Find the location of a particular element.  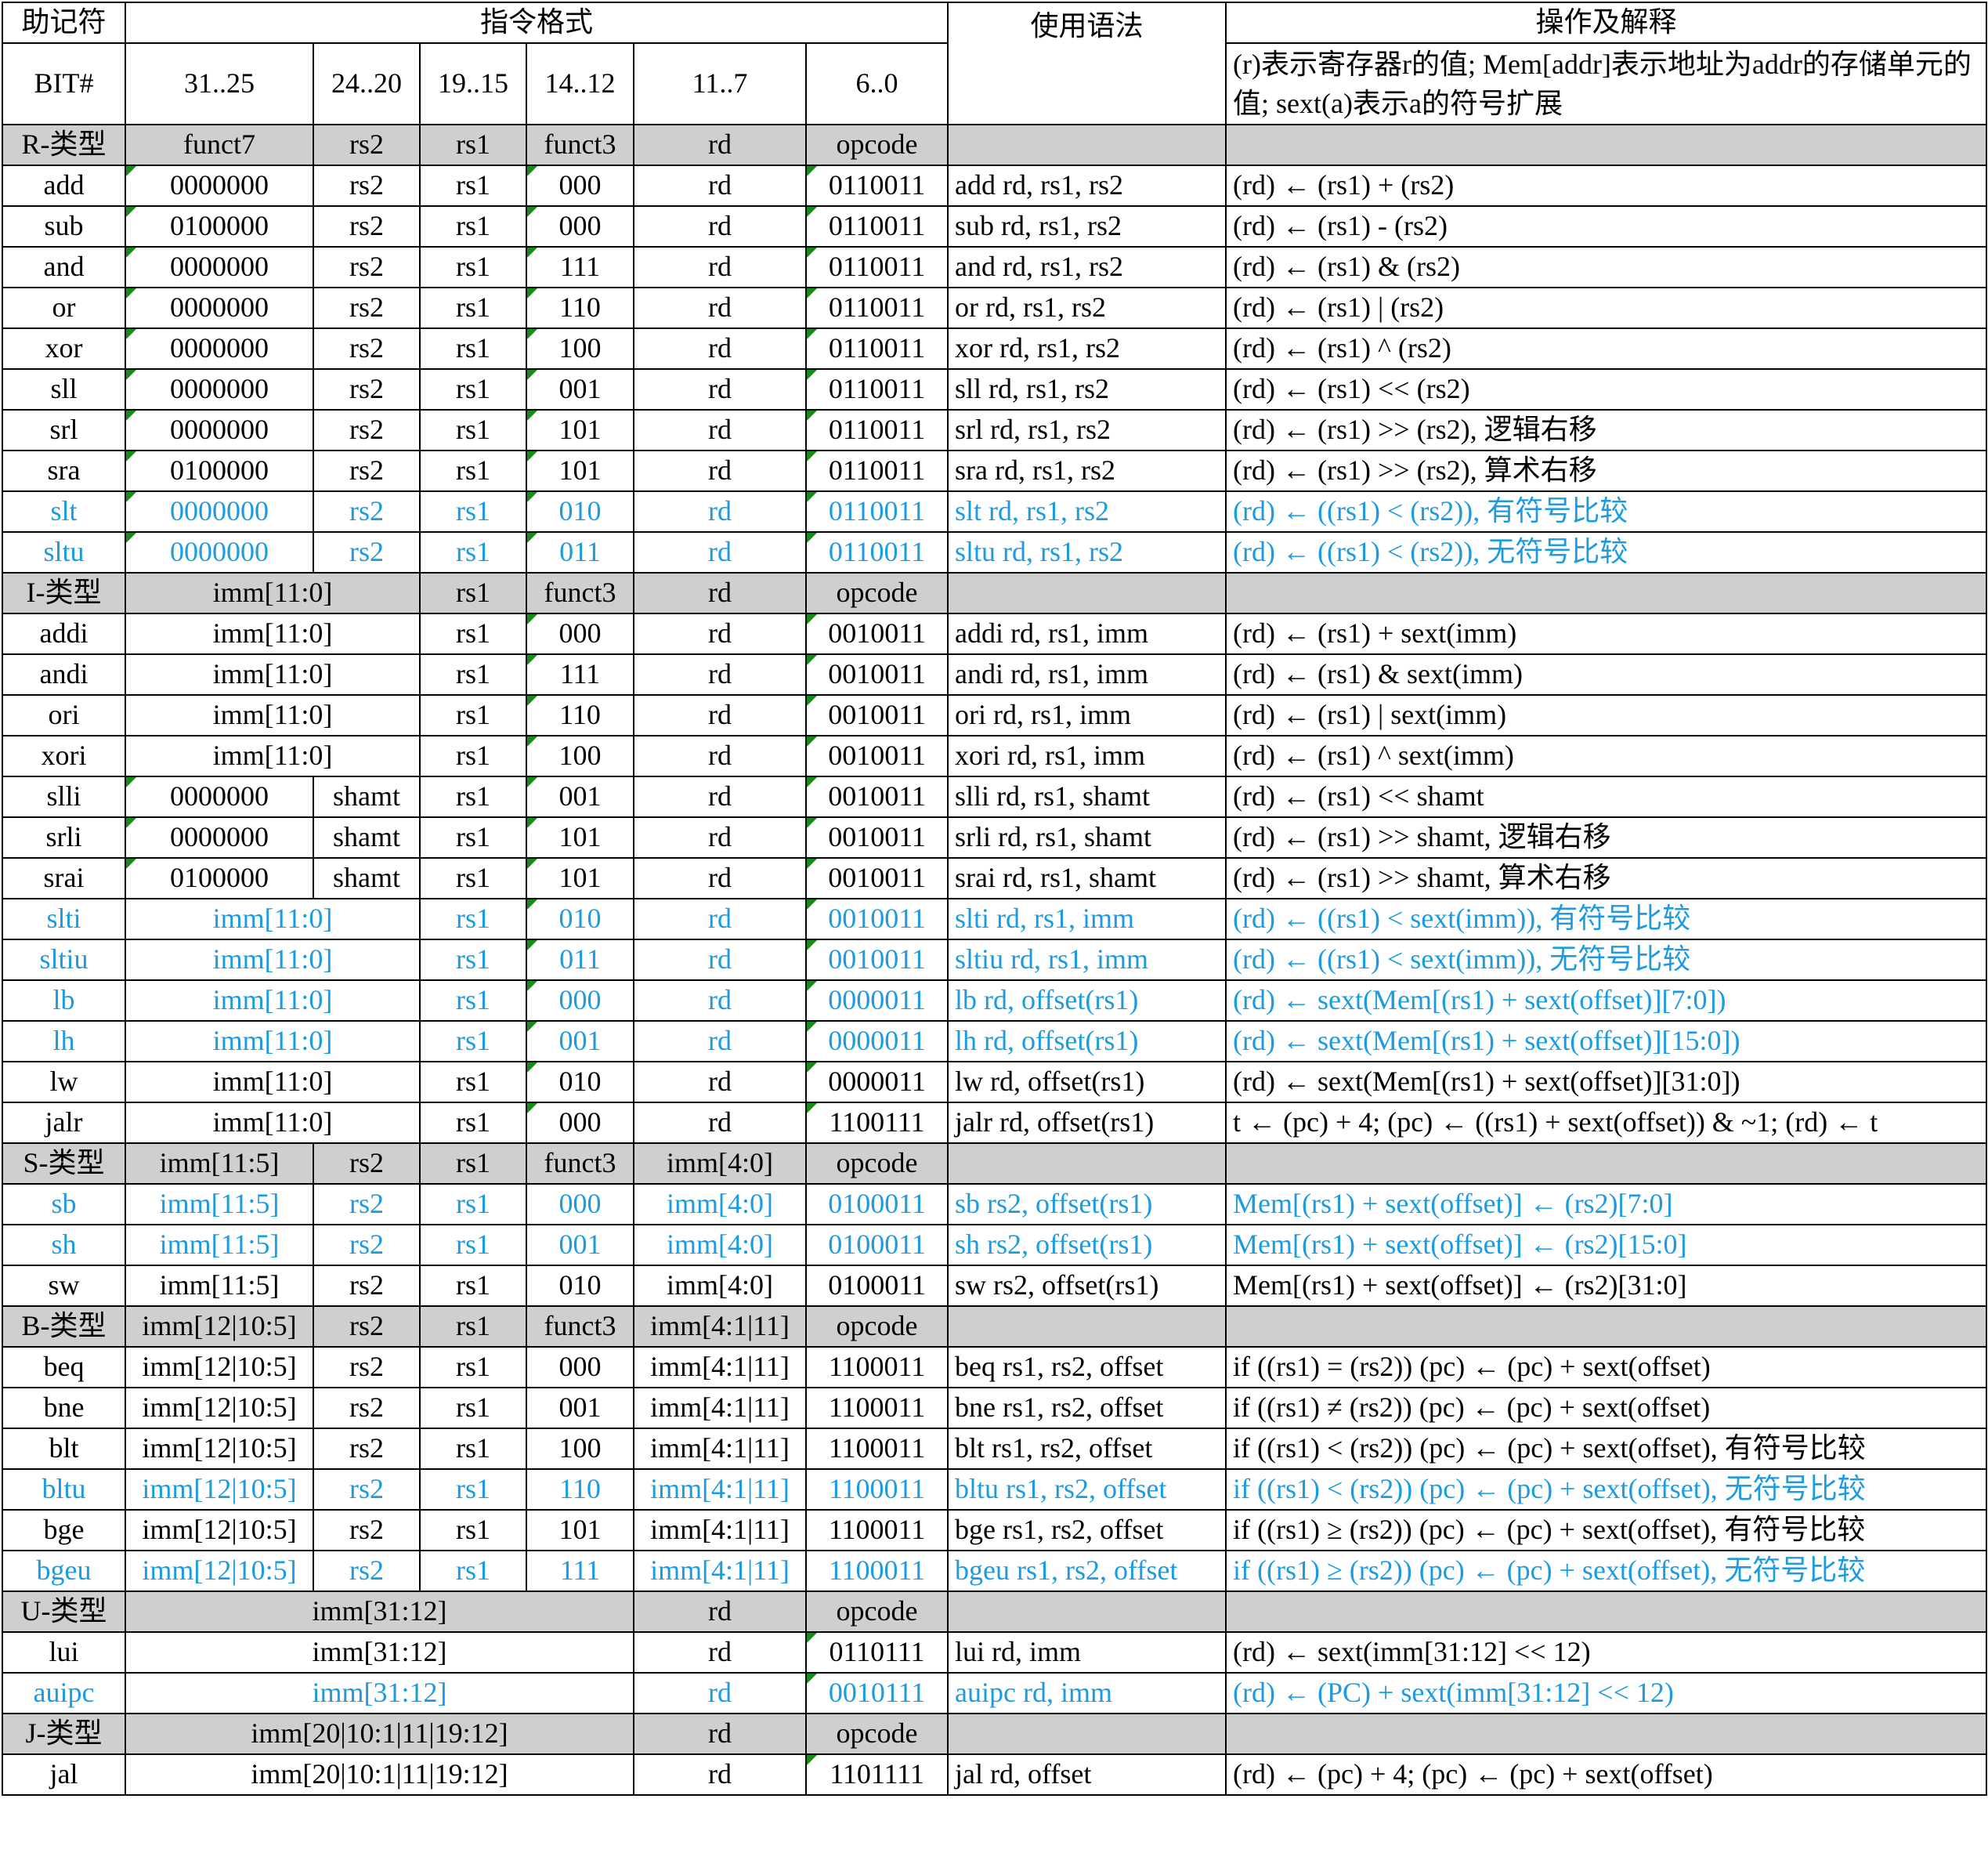

table-cell: Mem[(rs1) + sext(offset)] ← (rs2)[31:0] is located at coordinates (1606, 1286).